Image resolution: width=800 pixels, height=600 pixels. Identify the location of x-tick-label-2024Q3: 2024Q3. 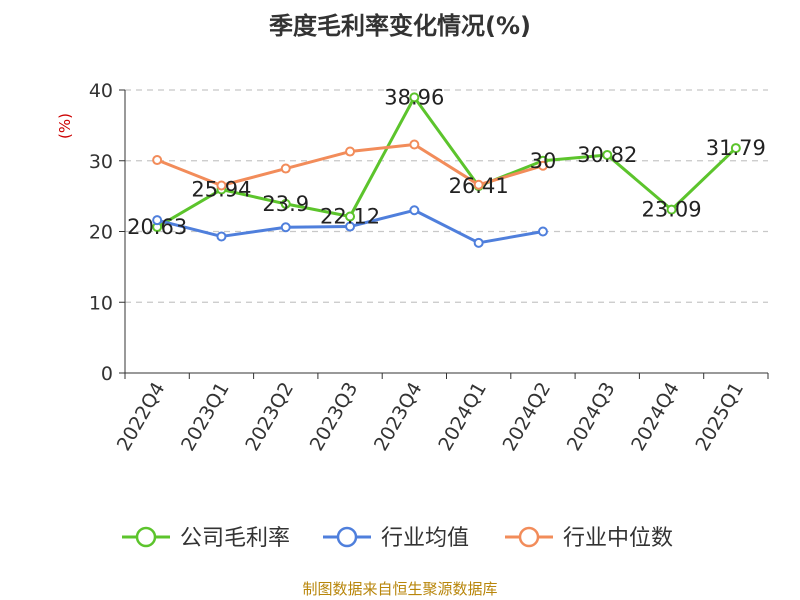
(591, 417).